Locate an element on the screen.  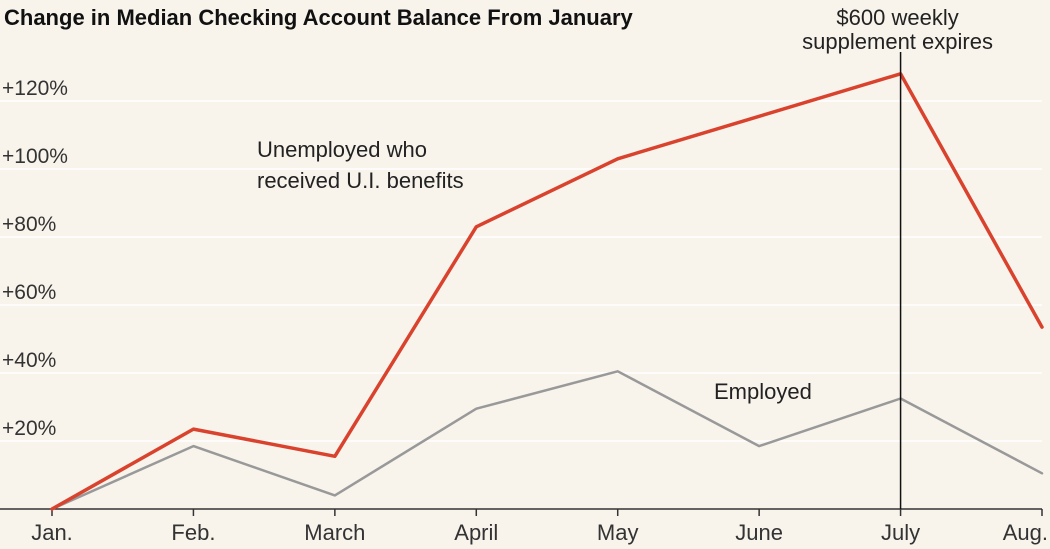
series-label: Employed is located at coordinates (763, 391).